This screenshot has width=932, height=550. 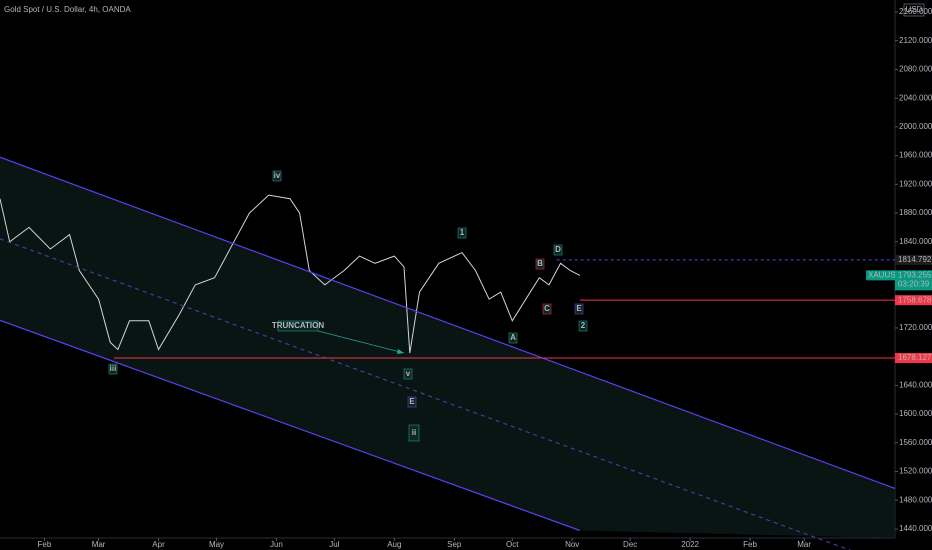 I want to click on wave-label: C, so click(x=547, y=308).